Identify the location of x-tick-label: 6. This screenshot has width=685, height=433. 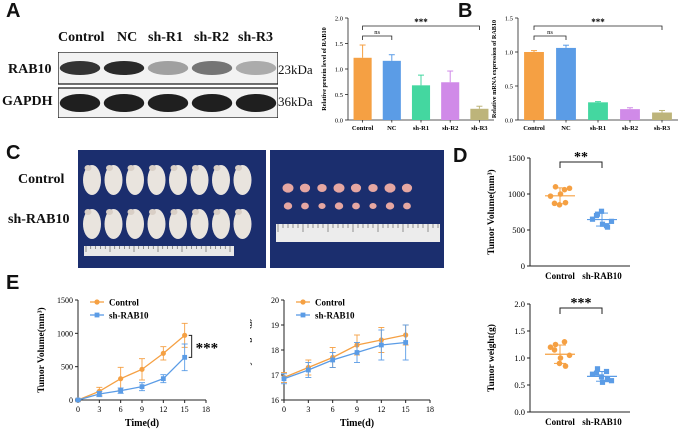
(121, 409).